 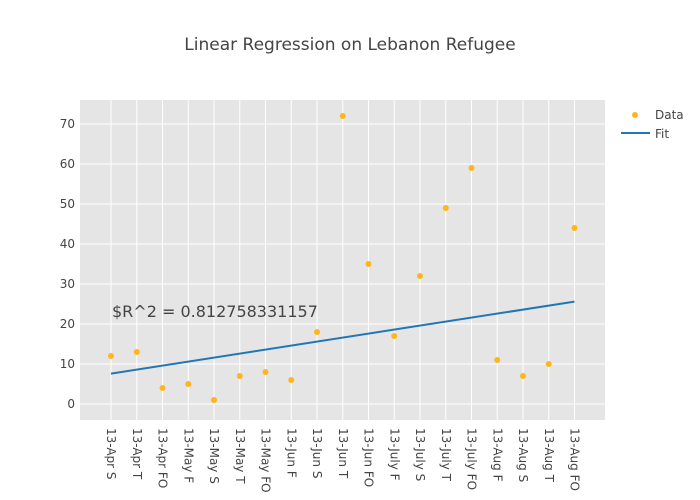 I want to click on x-tick-label: 13-May F, so click(x=188, y=455).